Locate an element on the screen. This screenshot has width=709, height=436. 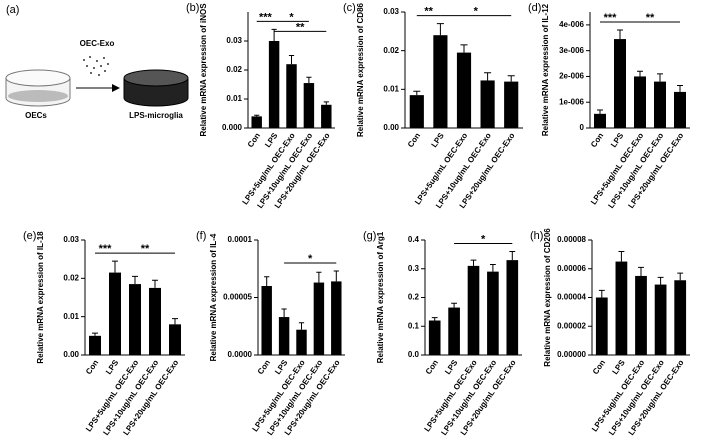
panel-label: (a) is located at coordinates (12, 10).